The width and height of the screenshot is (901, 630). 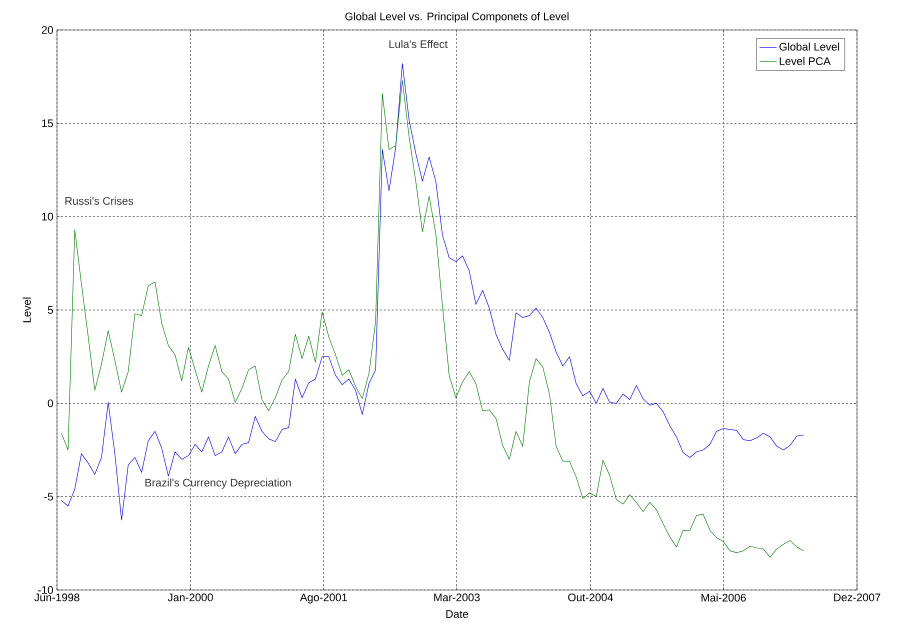 What do you see at coordinates (457, 598) in the screenshot?
I see `x-tick-label: Mar-2003` at bounding box center [457, 598].